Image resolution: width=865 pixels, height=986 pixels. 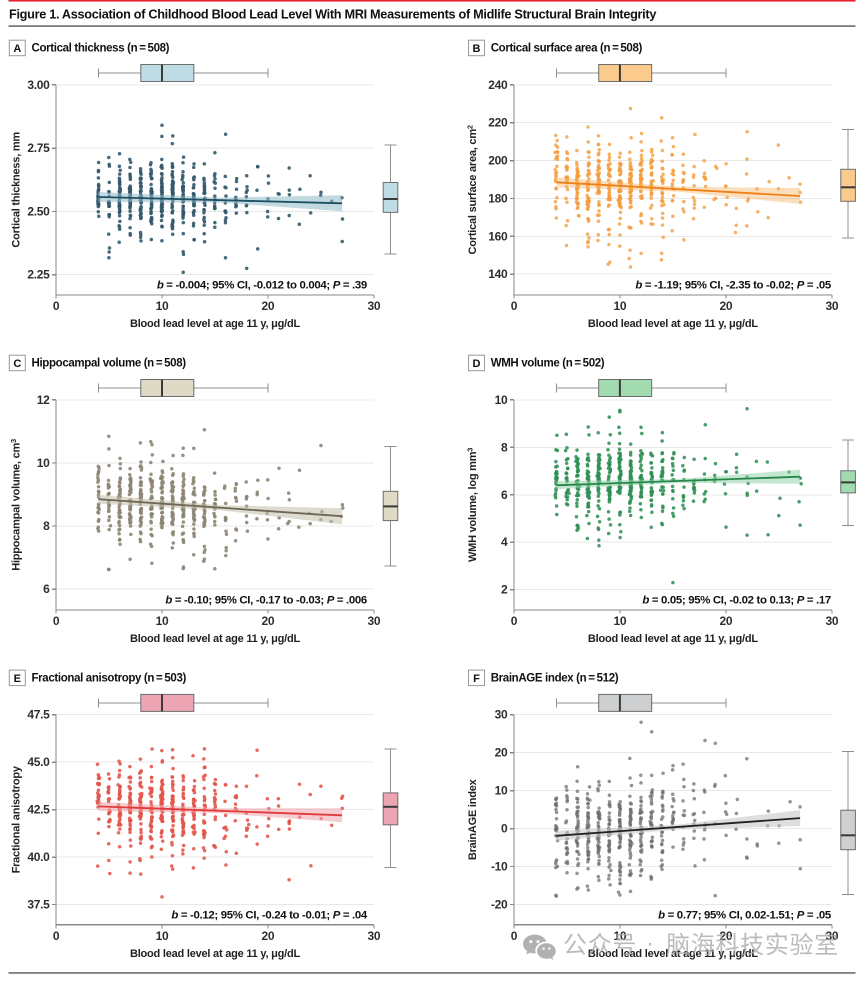 I want to click on svg-text: 160, so click(x=498, y=236).